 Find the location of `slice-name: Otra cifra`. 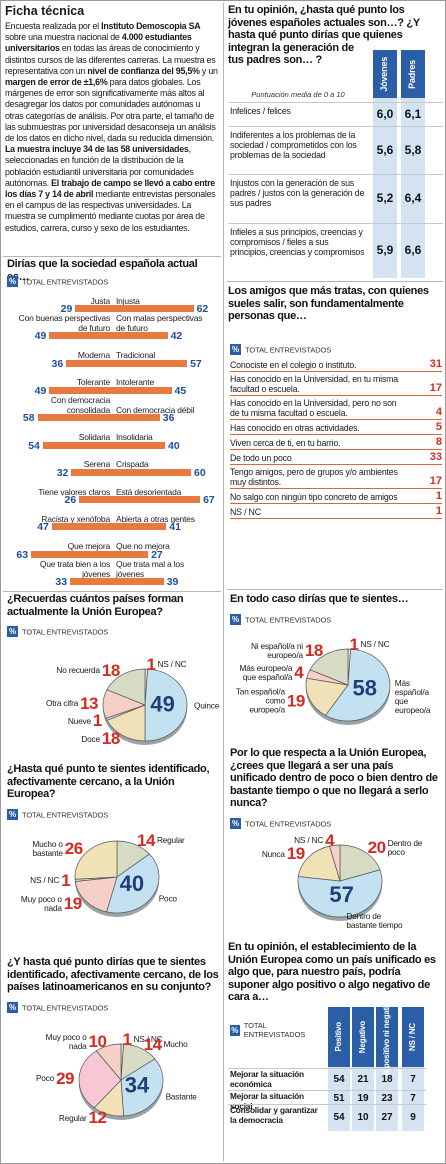

slice-name: Otra cifra is located at coordinates (62, 703).